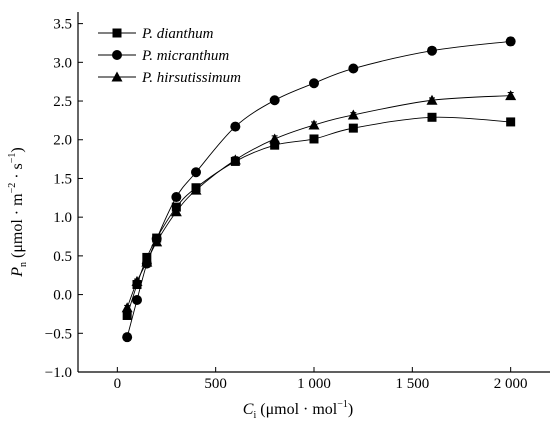 This screenshot has width=556, height=423. I want to click on y-tick-label: 1.5, so click(62, 179).